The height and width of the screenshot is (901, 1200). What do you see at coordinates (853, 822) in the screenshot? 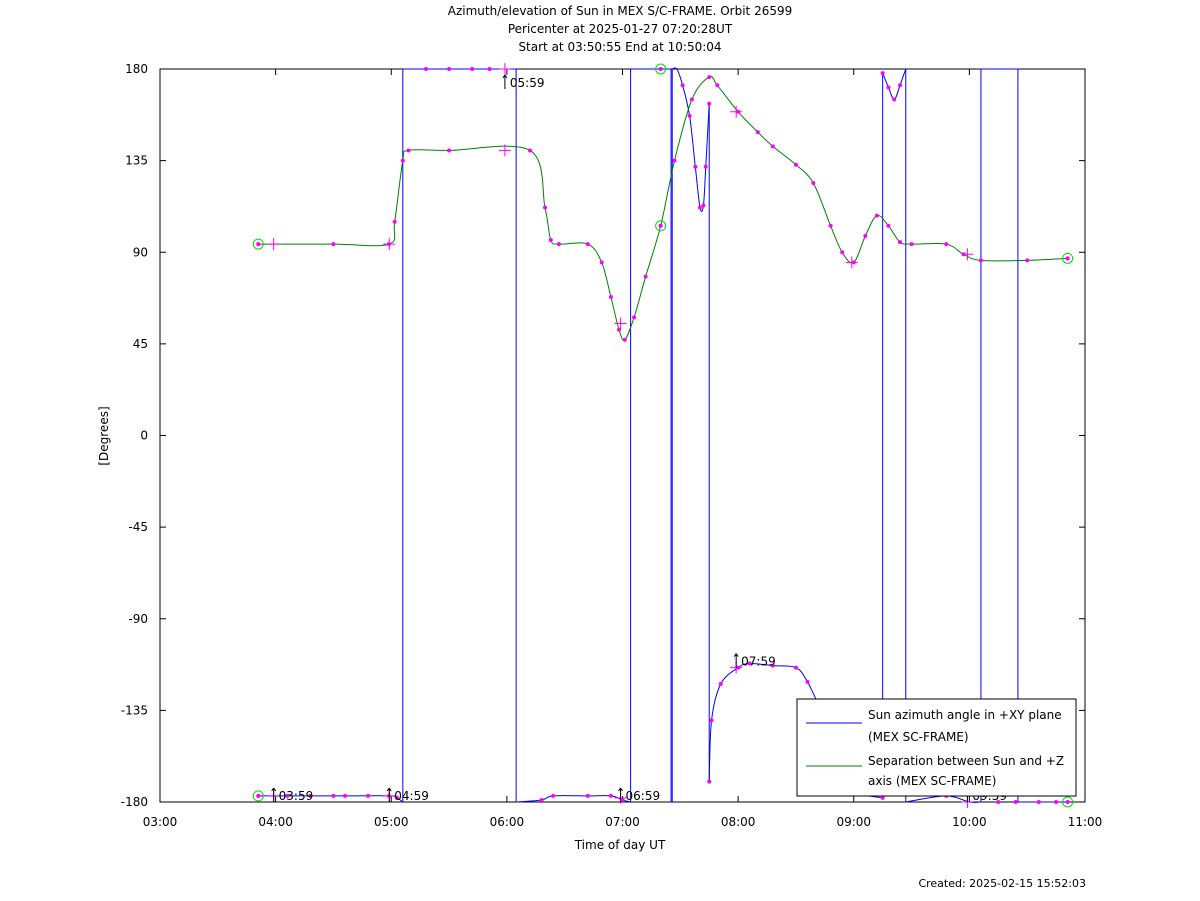
I see `x-tick-label: 09:00` at bounding box center [853, 822].